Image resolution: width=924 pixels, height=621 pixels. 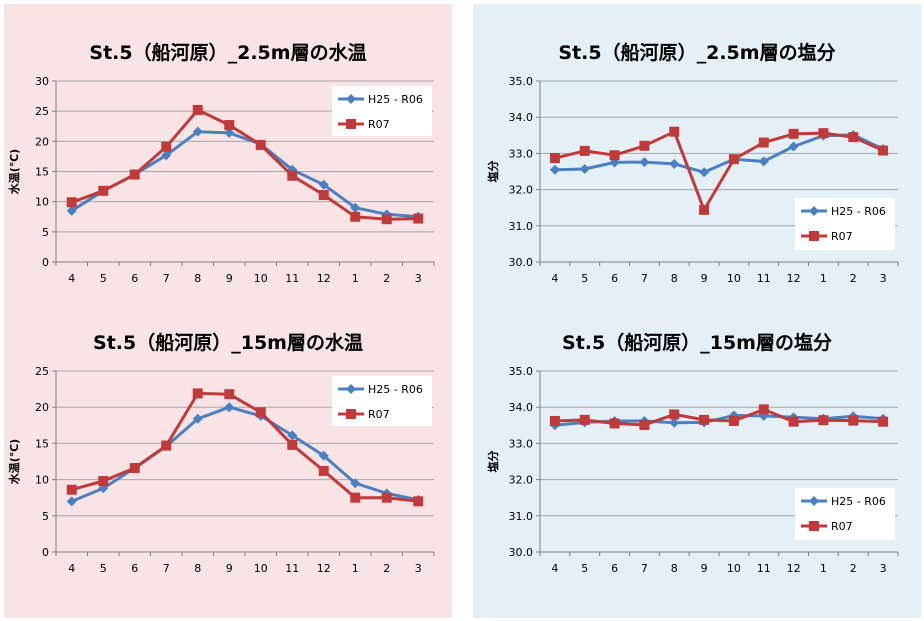 What do you see at coordinates (521, 552) in the screenshot?
I see `y-tick-label: 30.0` at bounding box center [521, 552].